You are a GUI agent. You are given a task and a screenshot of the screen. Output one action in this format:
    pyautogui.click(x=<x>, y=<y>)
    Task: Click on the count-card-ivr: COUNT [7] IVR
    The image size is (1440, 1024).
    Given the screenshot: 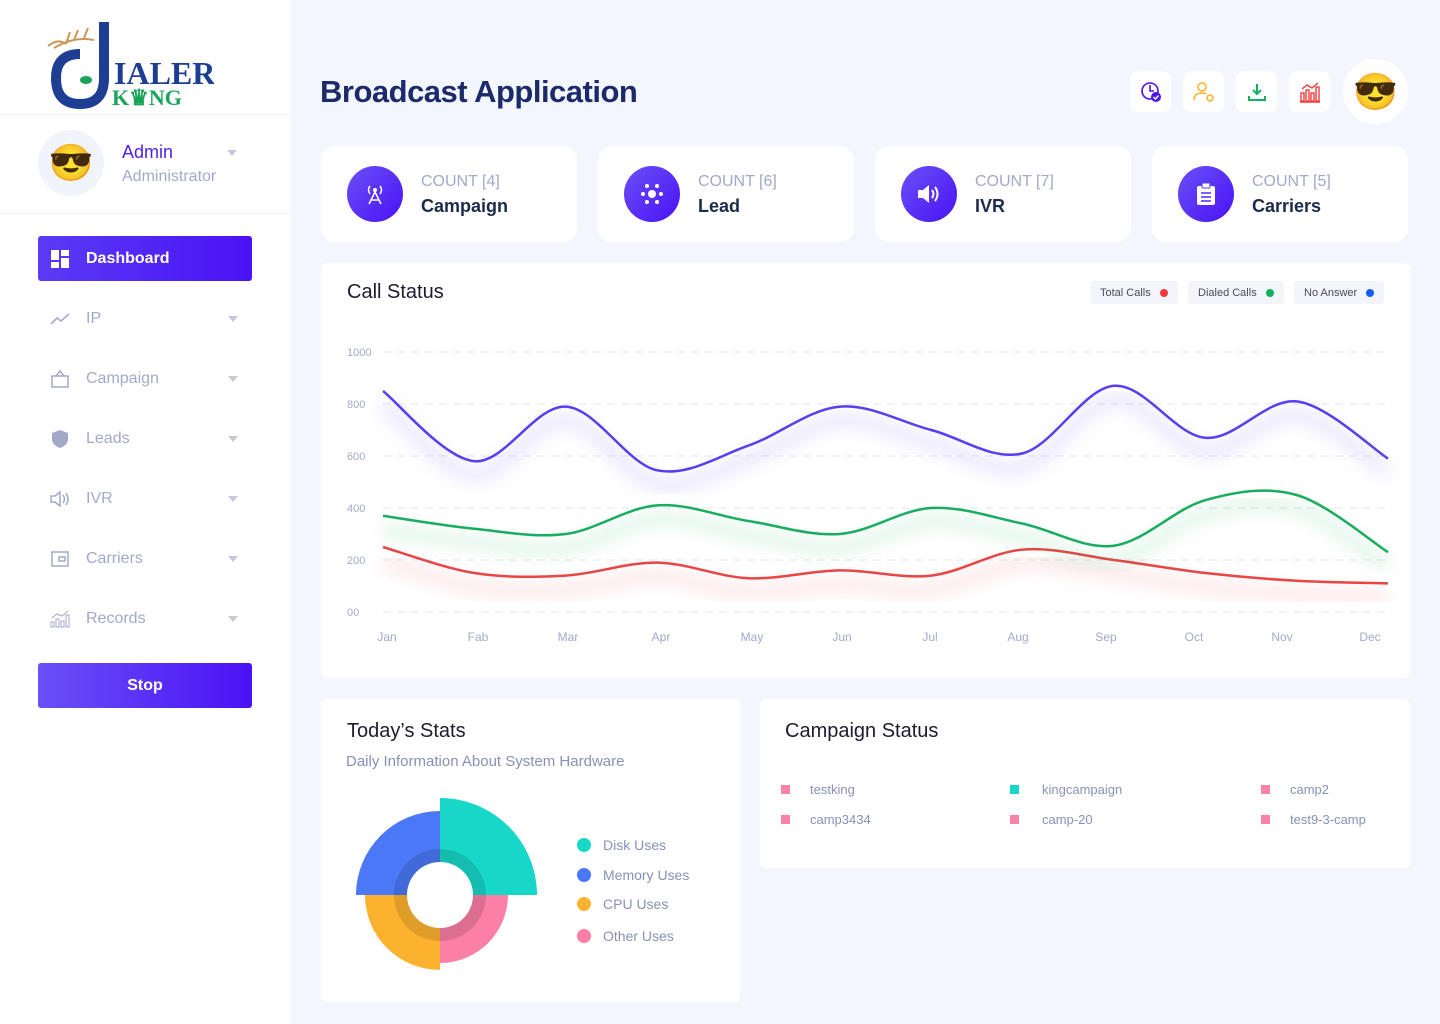 What is the action you would take?
    pyautogui.click(x=1003, y=194)
    